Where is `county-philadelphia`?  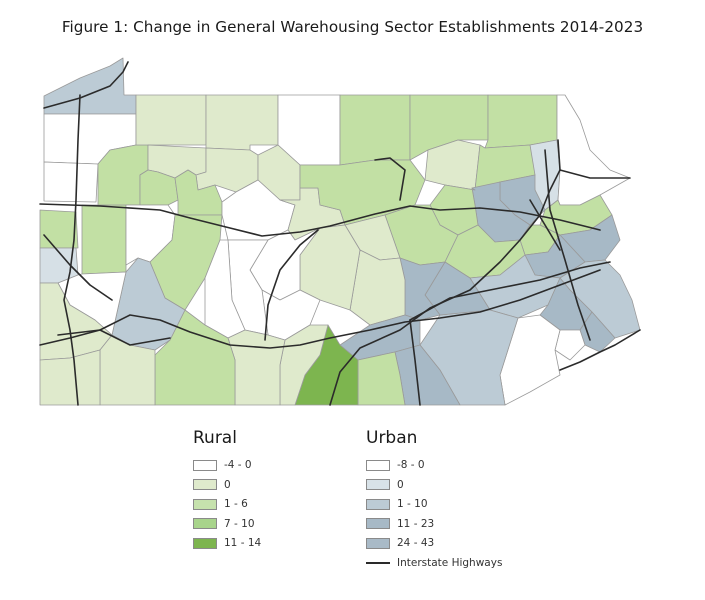
county-philadelphia is located at coordinates (597, 332).